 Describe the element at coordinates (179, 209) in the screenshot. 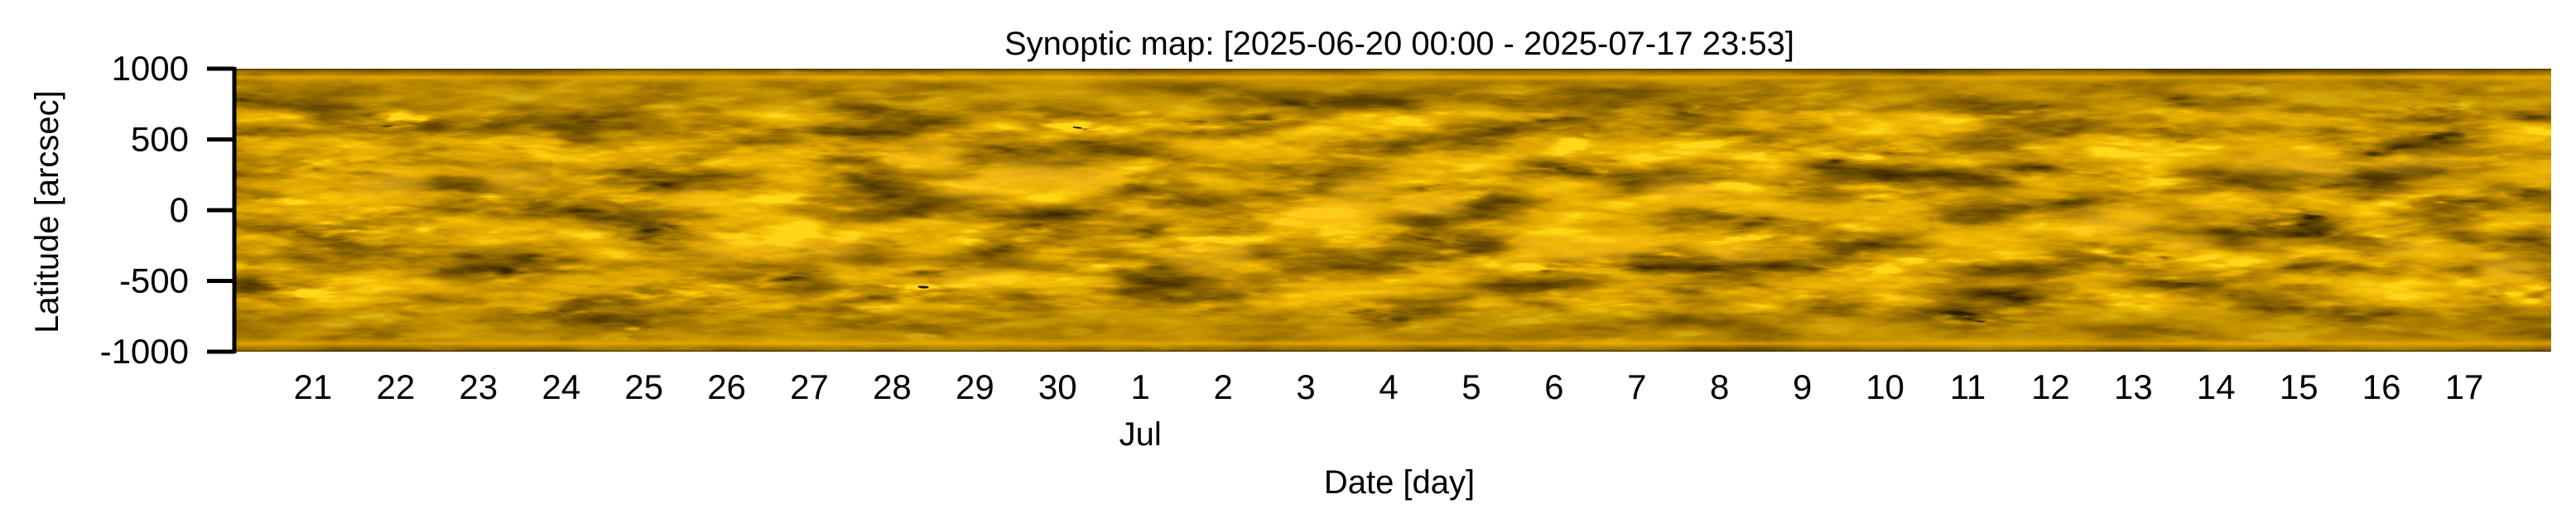

I see `y-tick-label: 0` at that location.